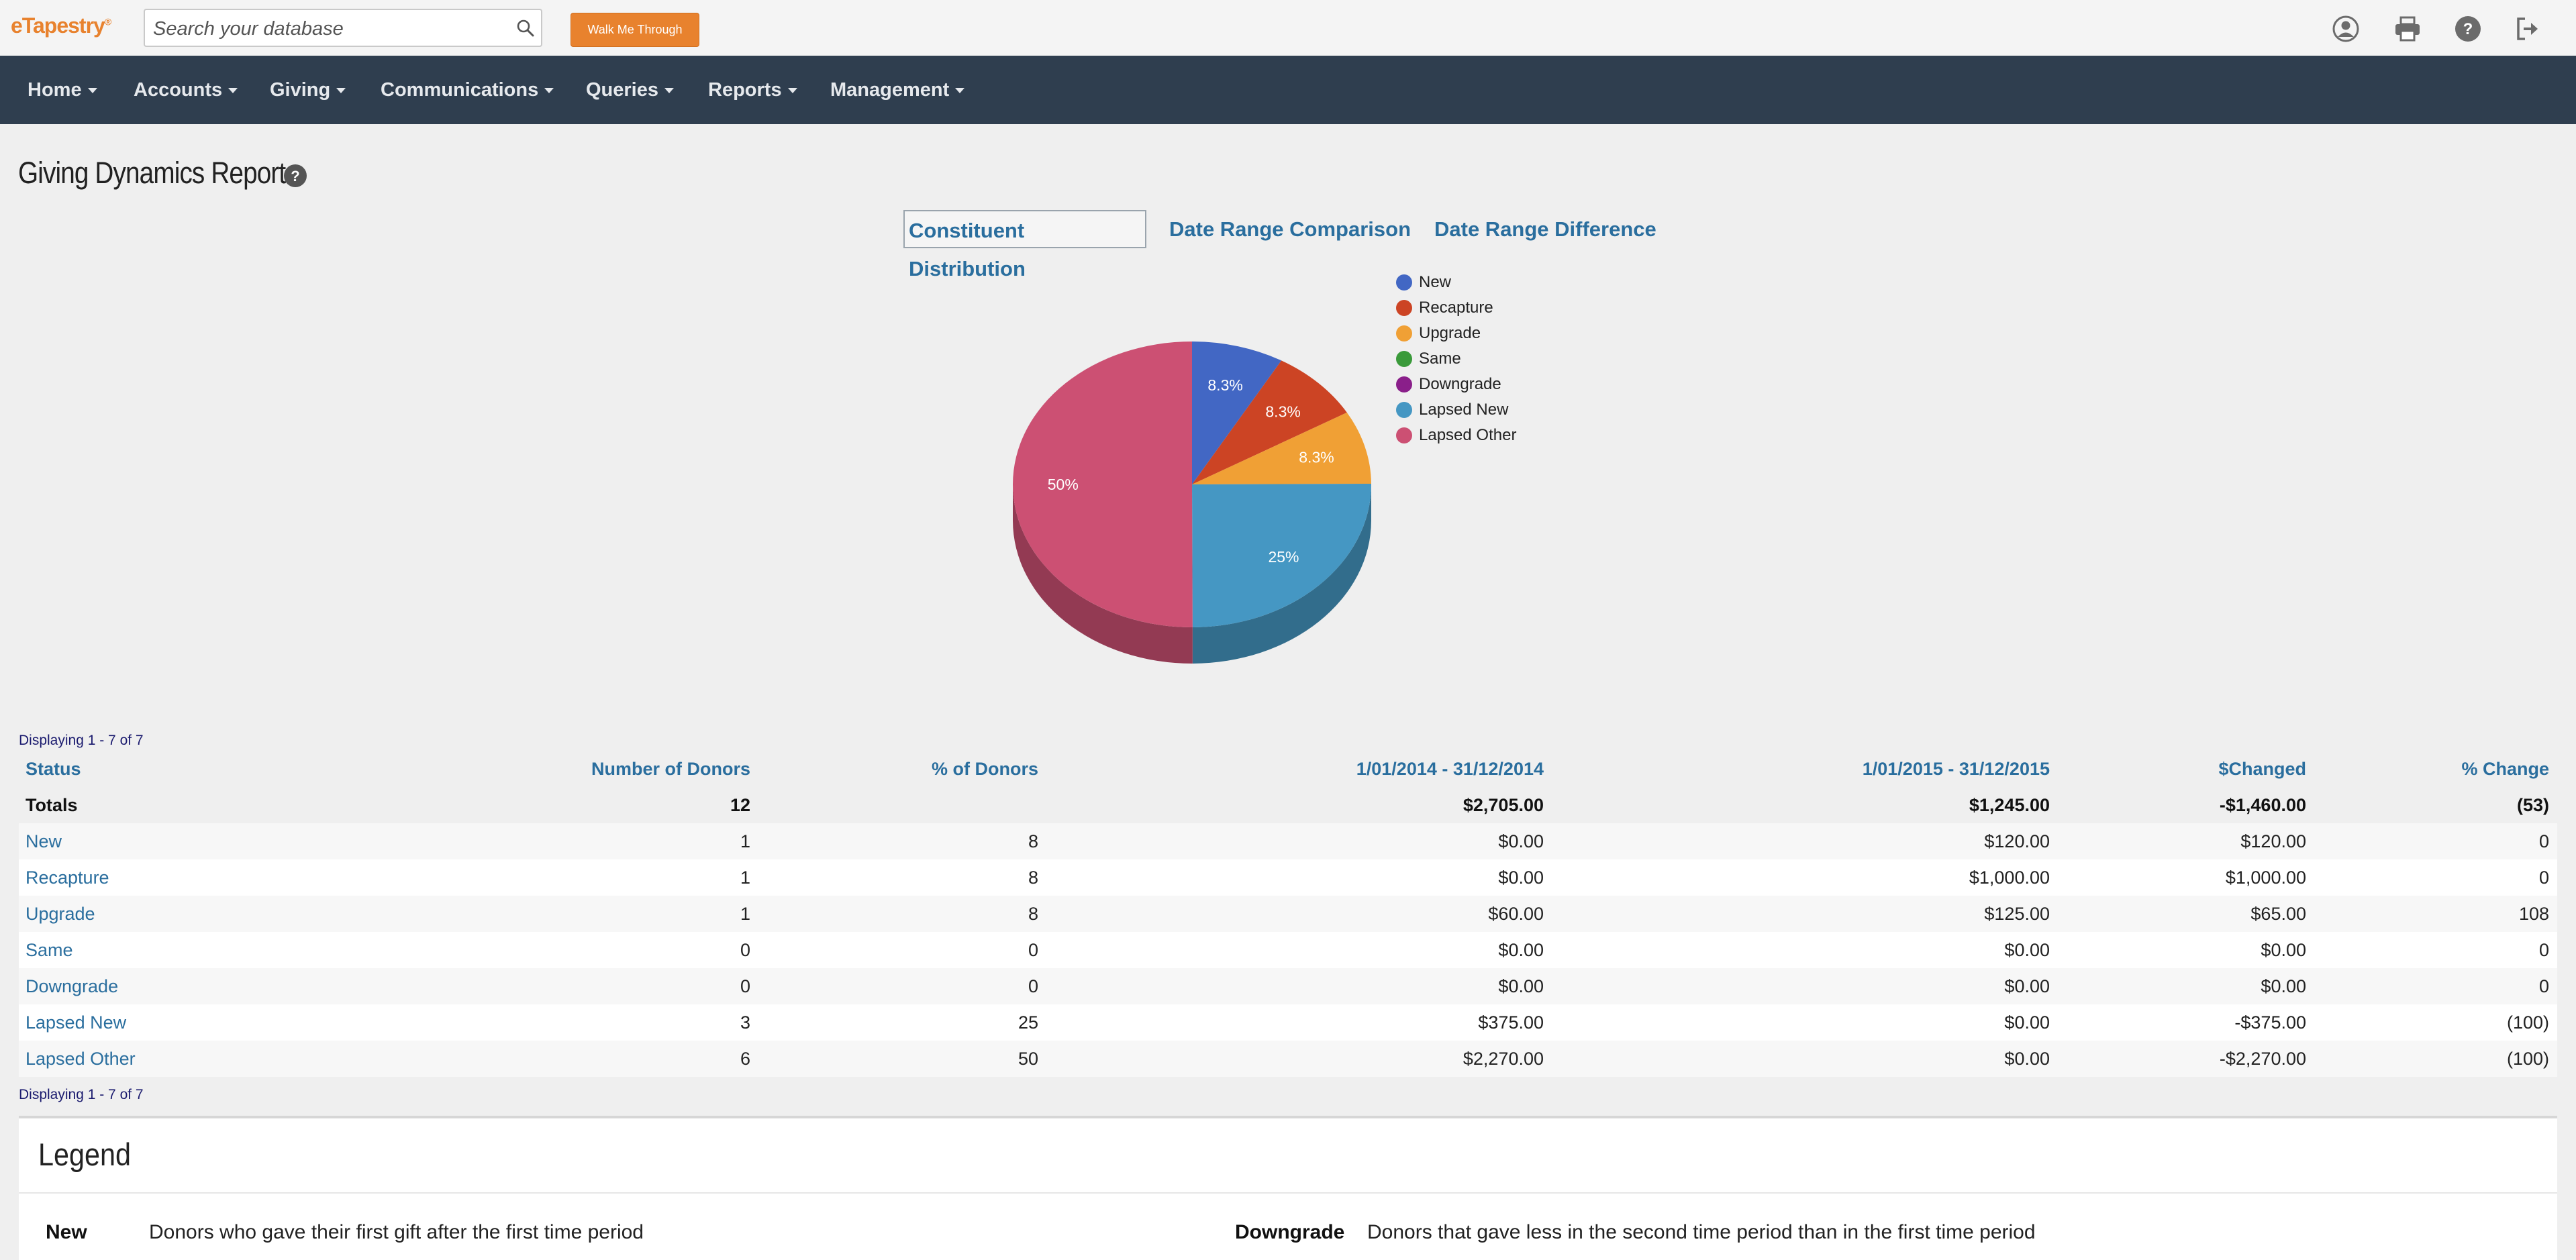  Describe the element at coordinates (1288, 805) in the screenshot. I see `table-totals-row: Totals 12 $2,705.00 $1,245.00 -$1,460.00 (53)` at that location.